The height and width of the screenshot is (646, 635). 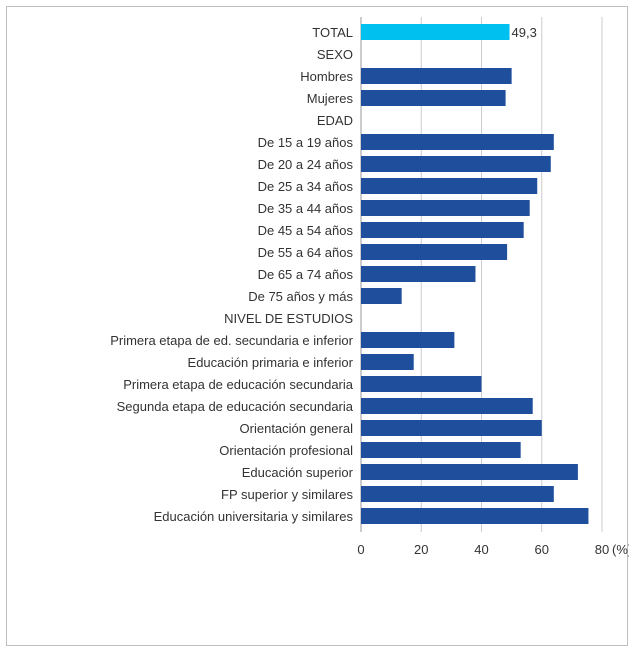 I want to click on data-label: 49,3, so click(x=524, y=32).